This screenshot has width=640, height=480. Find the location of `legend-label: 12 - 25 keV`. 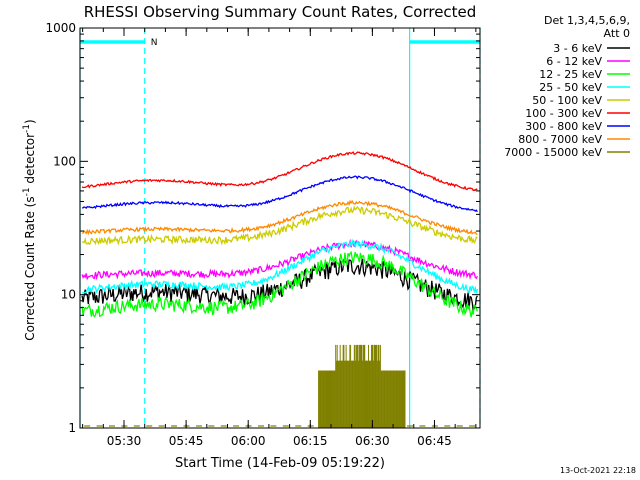

legend-label: 12 - 25 keV is located at coordinates (570, 74).